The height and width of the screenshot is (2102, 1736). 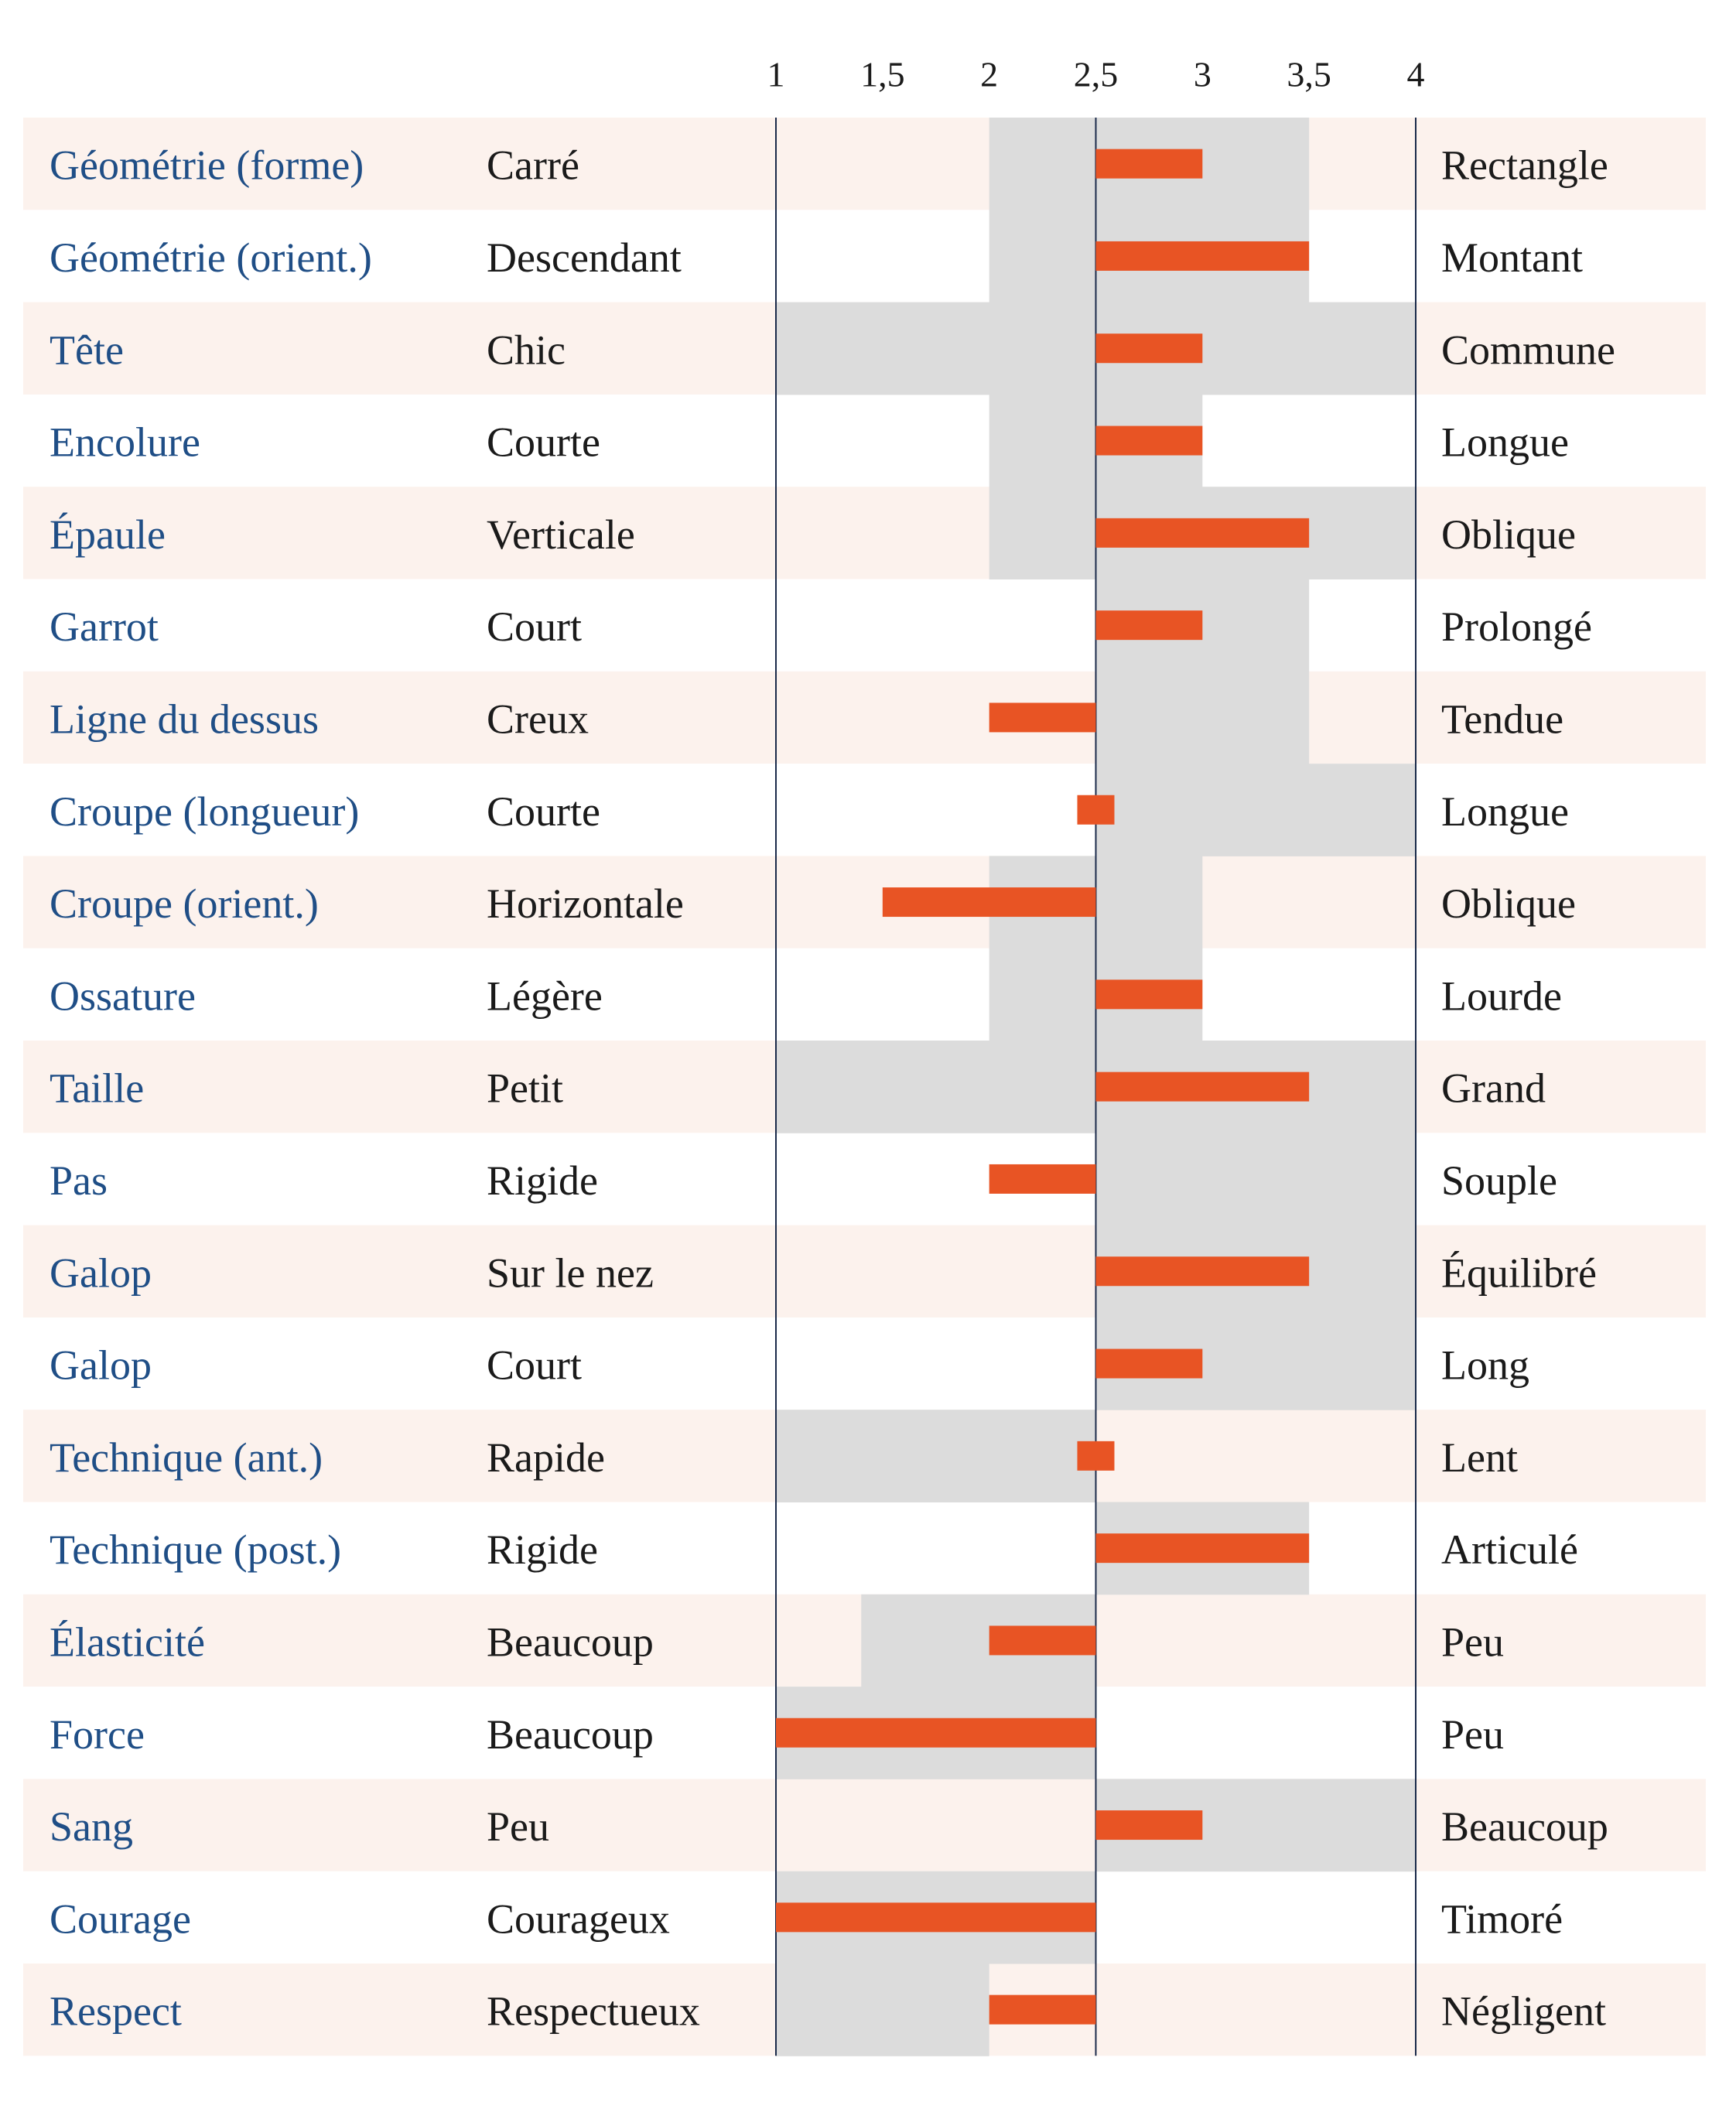 I want to click on tick-label: 3, so click(x=1202, y=74).